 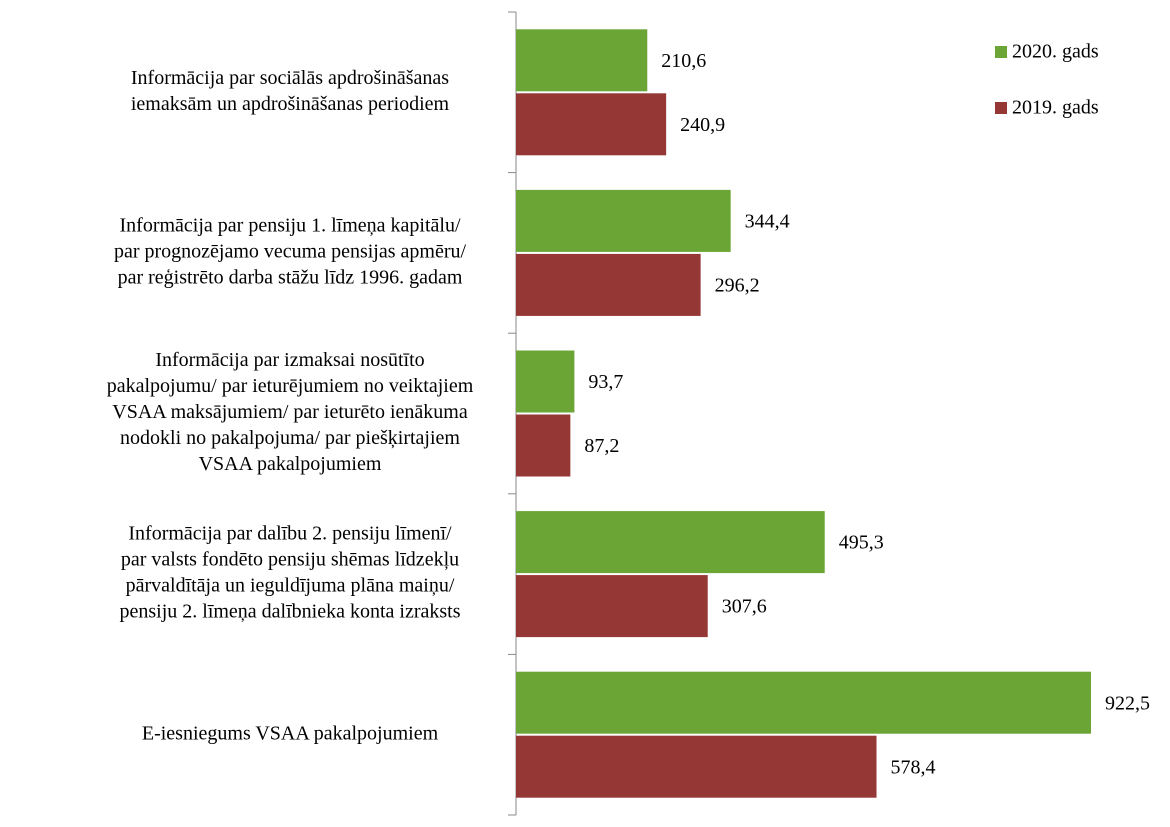 I want to click on category-label: VSAA maksājumiem/ par ieturēto ienākuma, so click(x=290, y=412).